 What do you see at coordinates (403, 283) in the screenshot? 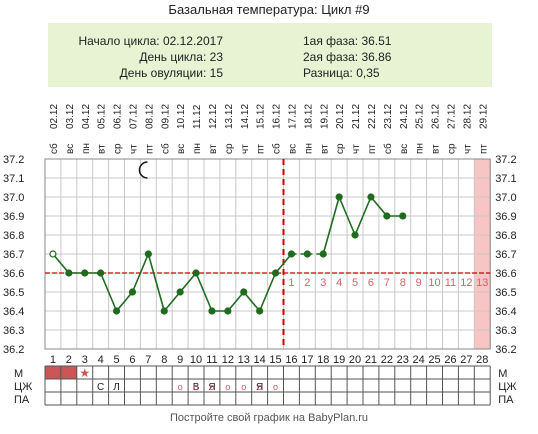
I see `luteal-day-number: 8` at bounding box center [403, 283].